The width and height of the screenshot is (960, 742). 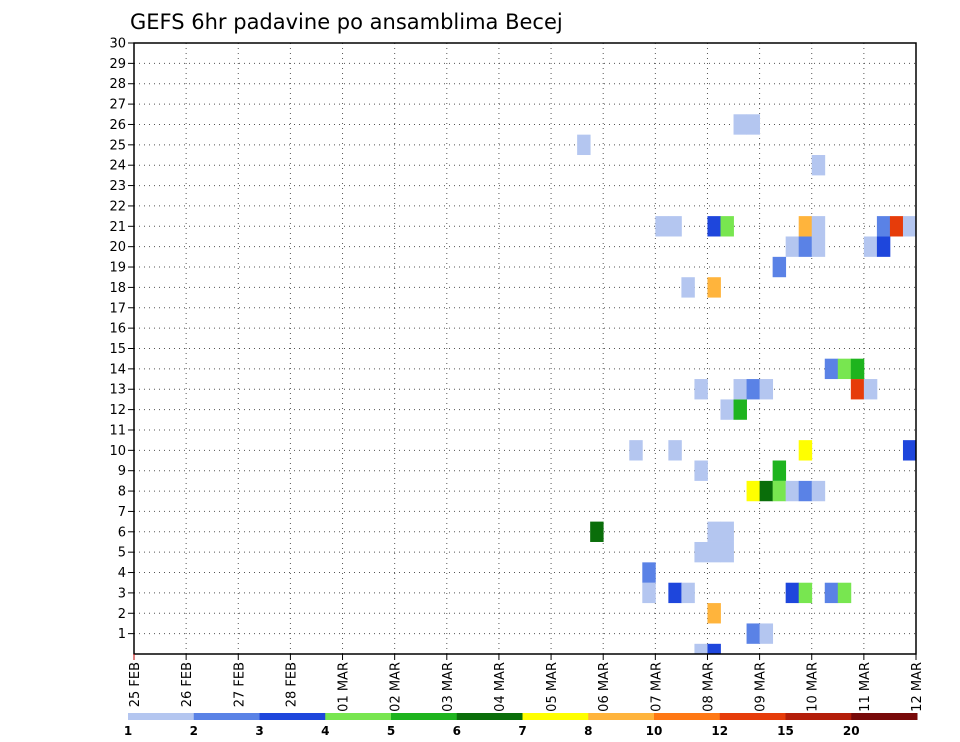 What do you see at coordinates (396, 687) in the screenshot?
I see `x-tick-label: 02 MAR` at bounding box center [396, 687].